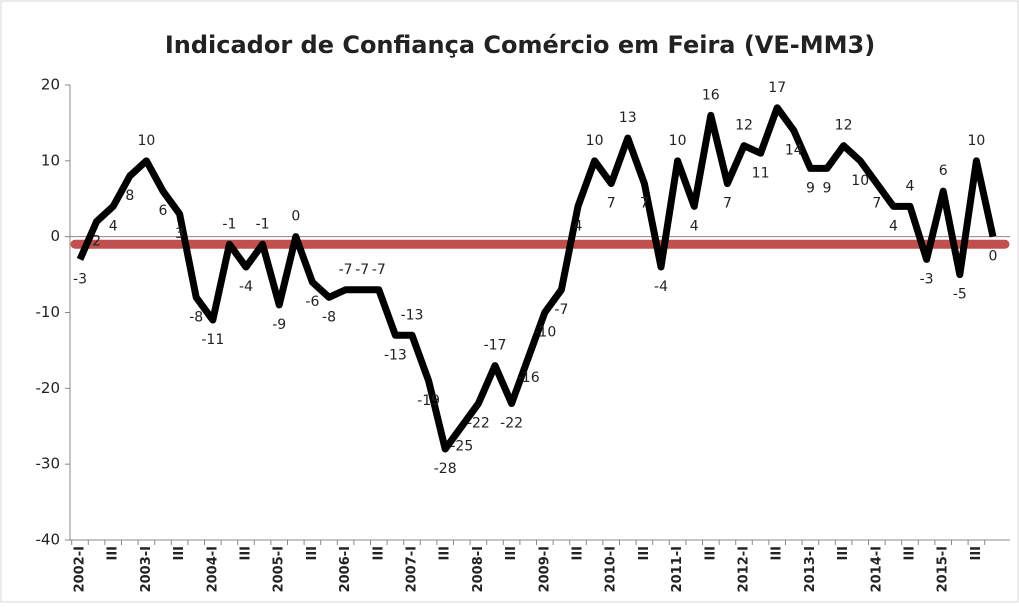  Describe the element at coordinates (544, 333) in the screenshot. I see `data-label: -10` at that location.